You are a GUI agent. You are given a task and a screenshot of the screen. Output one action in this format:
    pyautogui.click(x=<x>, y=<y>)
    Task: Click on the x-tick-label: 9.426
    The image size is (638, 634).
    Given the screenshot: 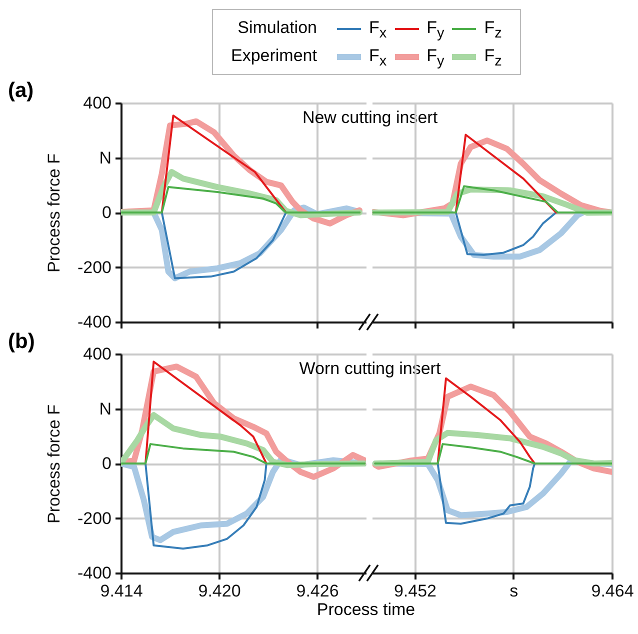 What is the action you would take?
    pyautogui.click(x=317, y=591)
    